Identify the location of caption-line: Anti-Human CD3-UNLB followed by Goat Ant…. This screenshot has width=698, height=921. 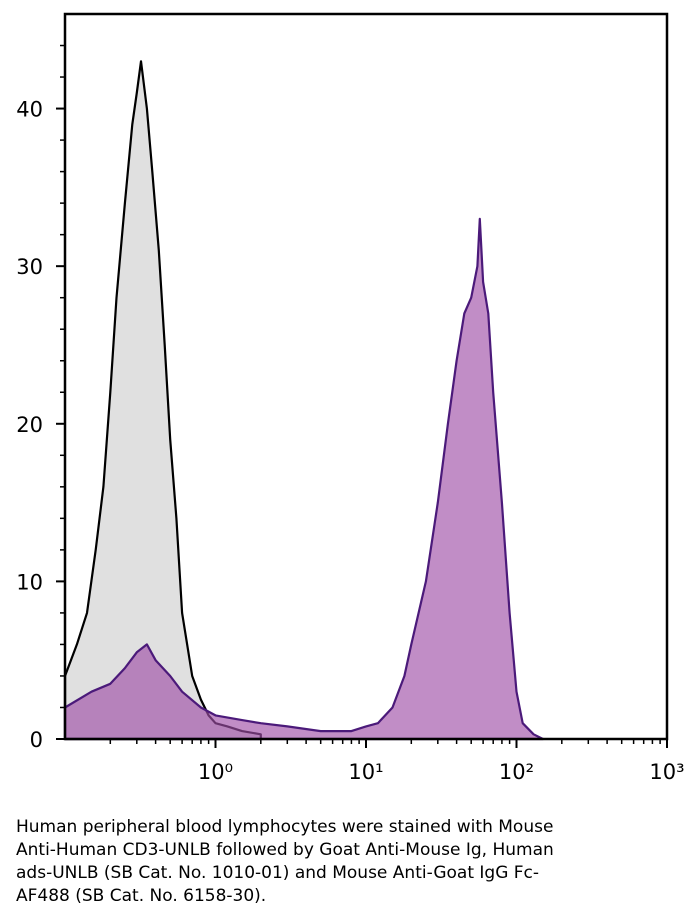
(285, 850).